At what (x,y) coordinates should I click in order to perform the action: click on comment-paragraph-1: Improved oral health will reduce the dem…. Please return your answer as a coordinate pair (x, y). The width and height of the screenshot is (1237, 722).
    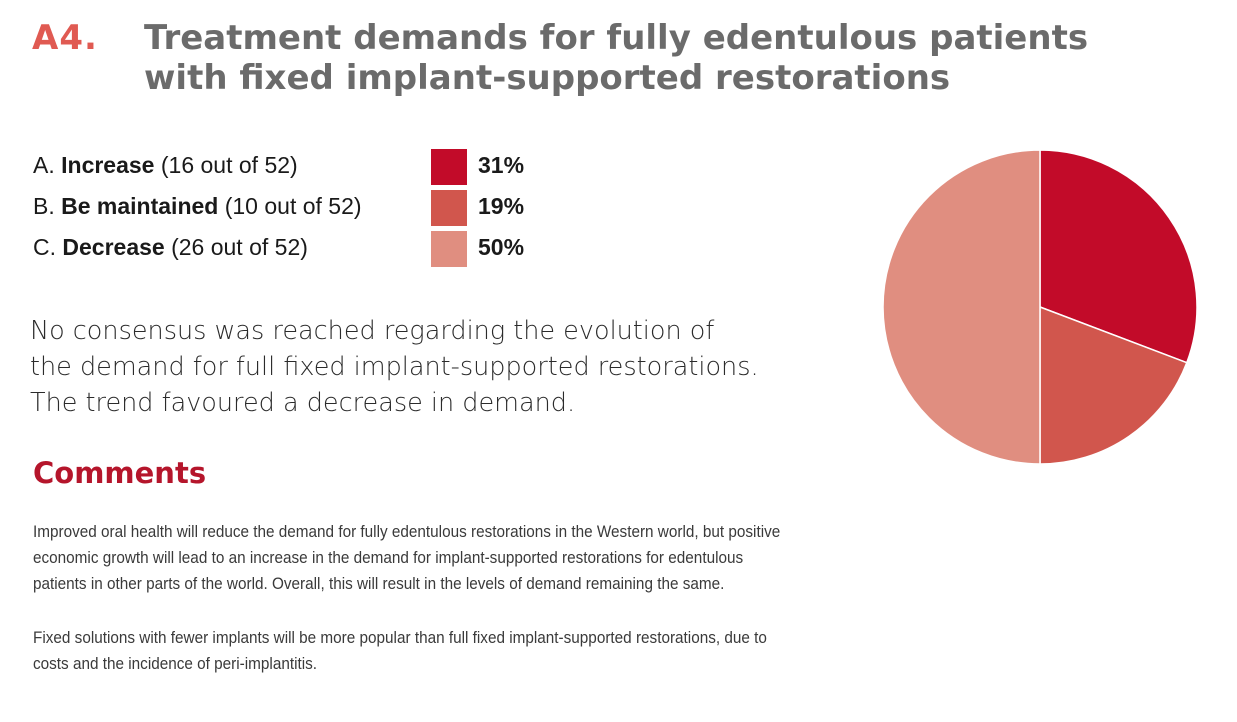
    Looking at the image, I should click on (407, 558).